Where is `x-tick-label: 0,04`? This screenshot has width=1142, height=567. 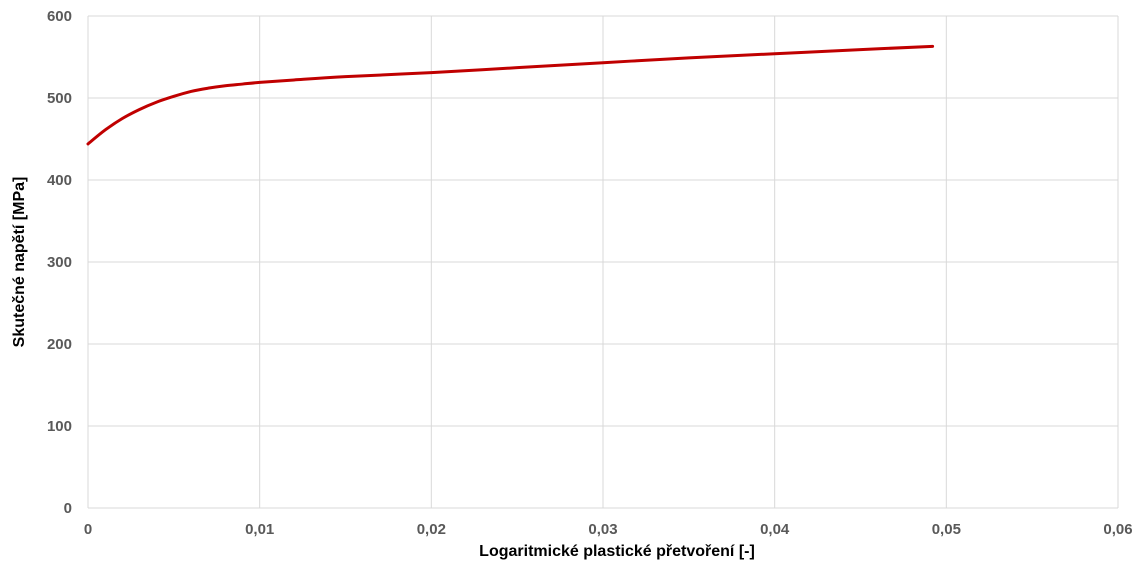 x-tick-label: 0,04 is located at coordinates (775, 529).